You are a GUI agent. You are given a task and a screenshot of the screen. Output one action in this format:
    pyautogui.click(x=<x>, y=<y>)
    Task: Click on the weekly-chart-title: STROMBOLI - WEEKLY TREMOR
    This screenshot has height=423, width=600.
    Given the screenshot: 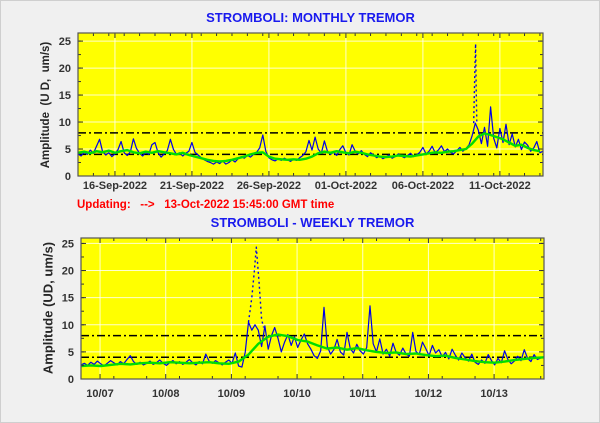 What is the action you would take?
    pyautogui.click(x=312, y=222)
    